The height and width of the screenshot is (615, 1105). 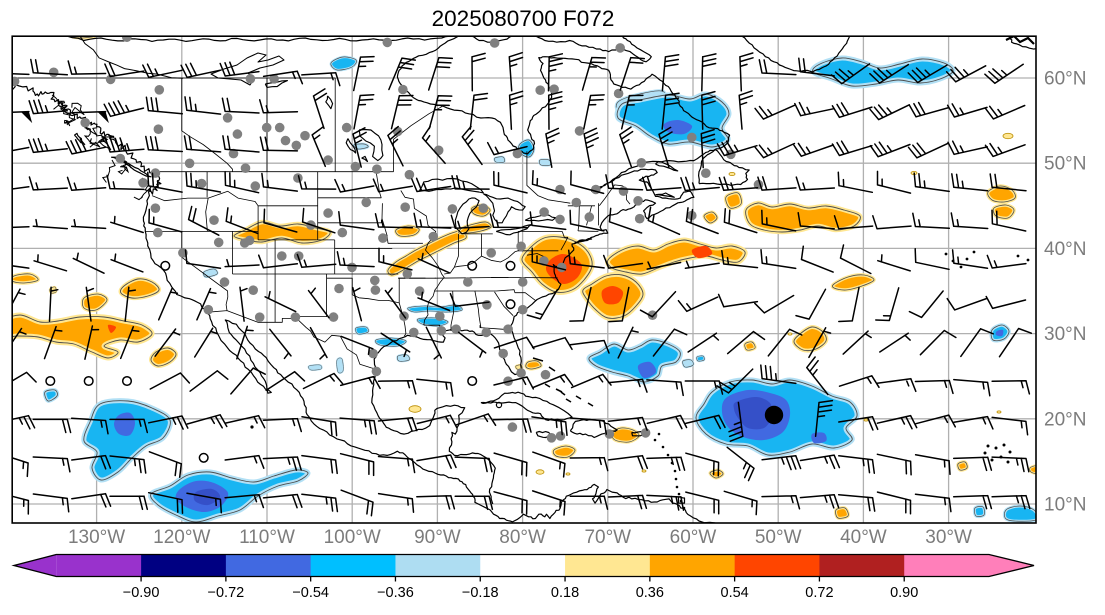 What do you see at coordinates (267, 537) in the screenshot?
I see `svg-text: 110°W` at bounding box center [267, 537].